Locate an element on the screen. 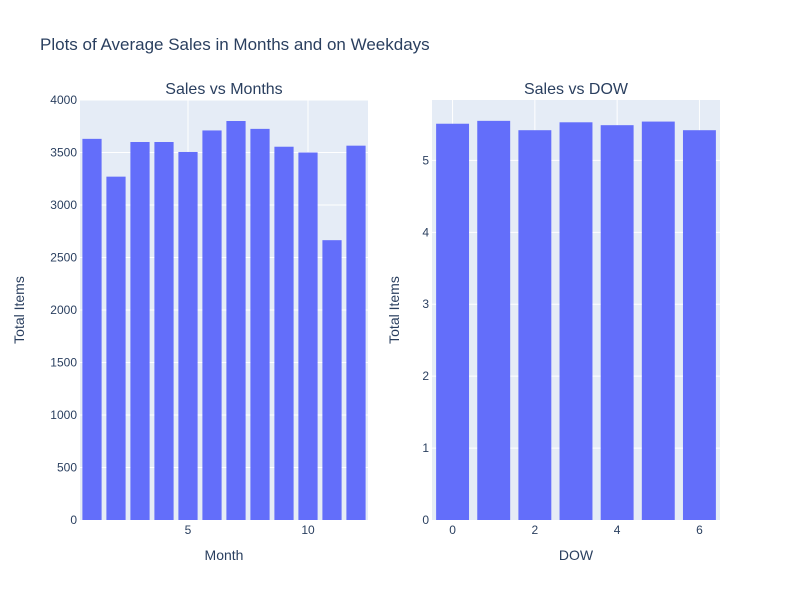 The width and height of the screenshot is (800, 600). x-tick-label: 6 is located at coordinates (699, 530).